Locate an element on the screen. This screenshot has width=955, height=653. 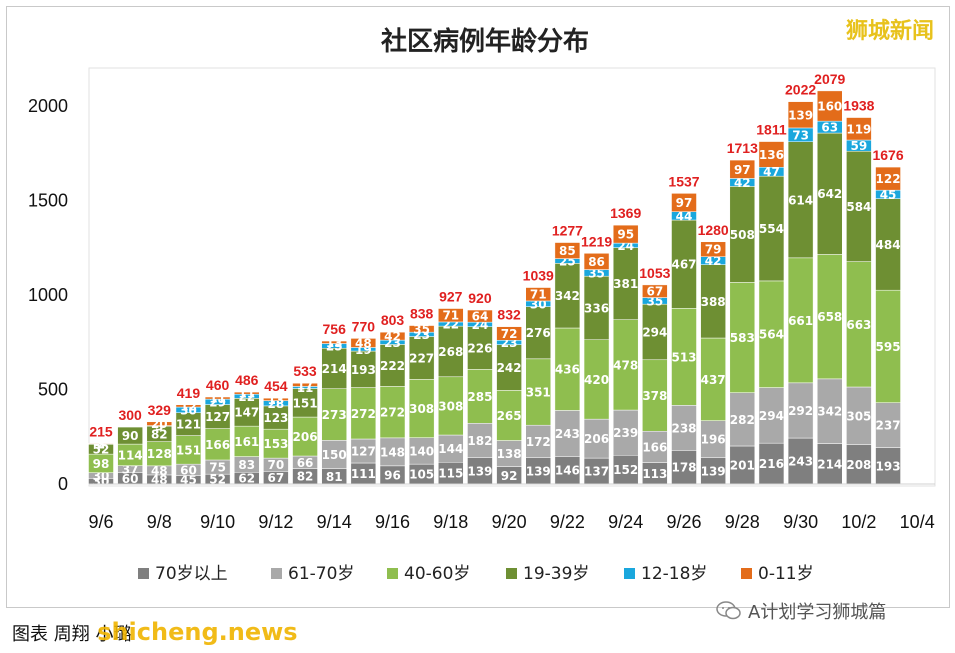
segment-value-label: 226 is located at coordinates (479, 349).